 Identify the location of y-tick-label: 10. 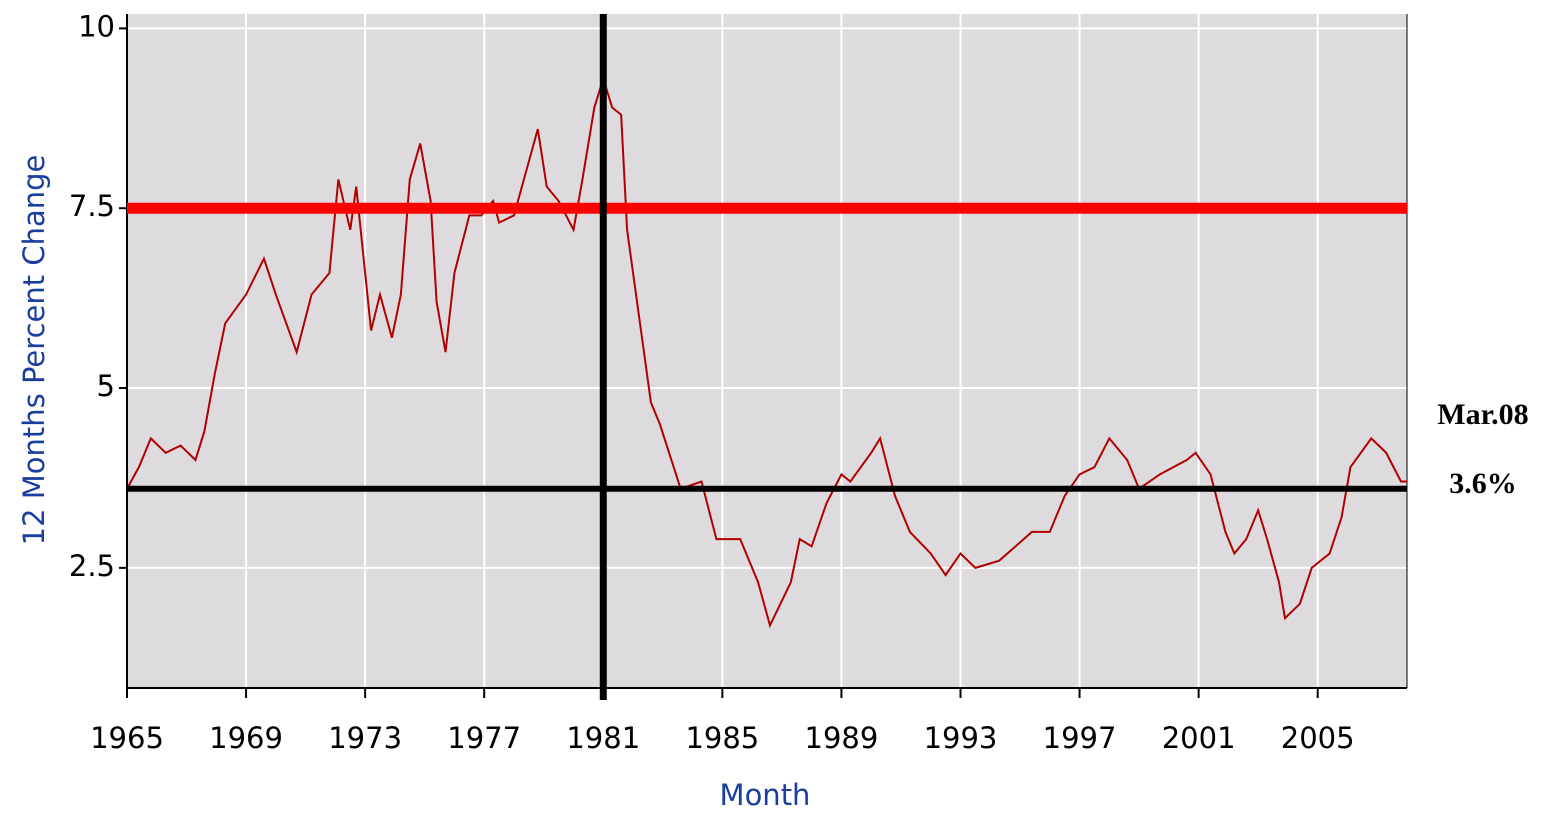
(96, 26).